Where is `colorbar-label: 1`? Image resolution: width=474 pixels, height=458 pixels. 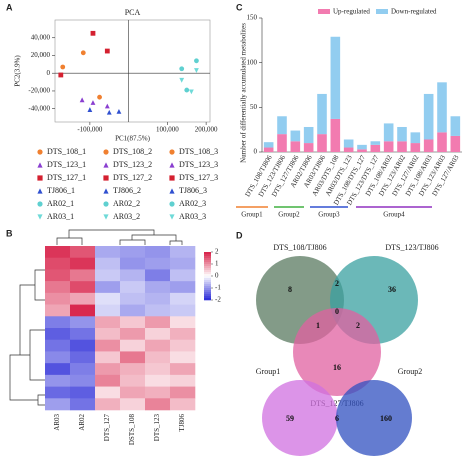
colorbar-label: 1 is located at coordinates (217, 264).